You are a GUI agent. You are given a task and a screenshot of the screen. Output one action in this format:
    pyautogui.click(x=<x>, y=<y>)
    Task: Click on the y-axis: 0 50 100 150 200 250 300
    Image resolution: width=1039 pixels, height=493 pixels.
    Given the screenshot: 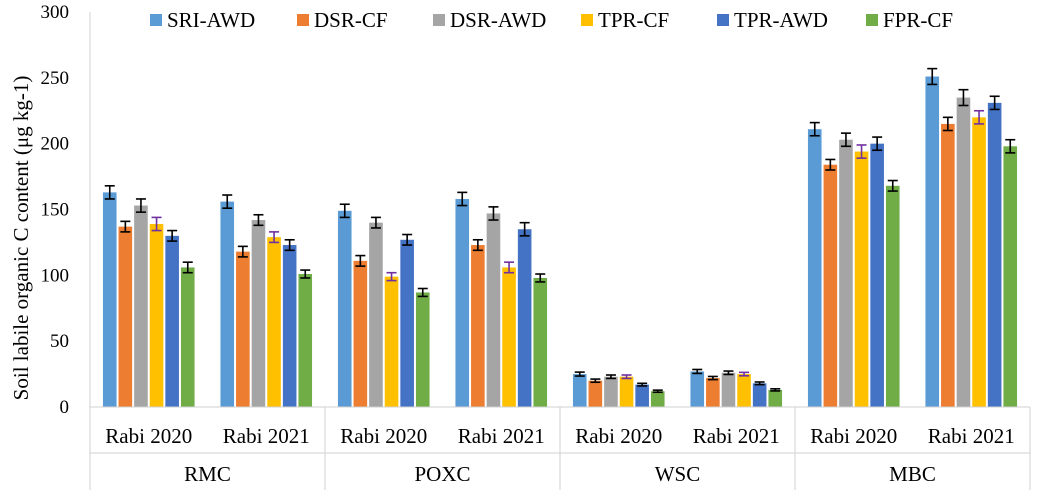 What is the action you would take?
    pyautogui.click(x=66, y=210)
    